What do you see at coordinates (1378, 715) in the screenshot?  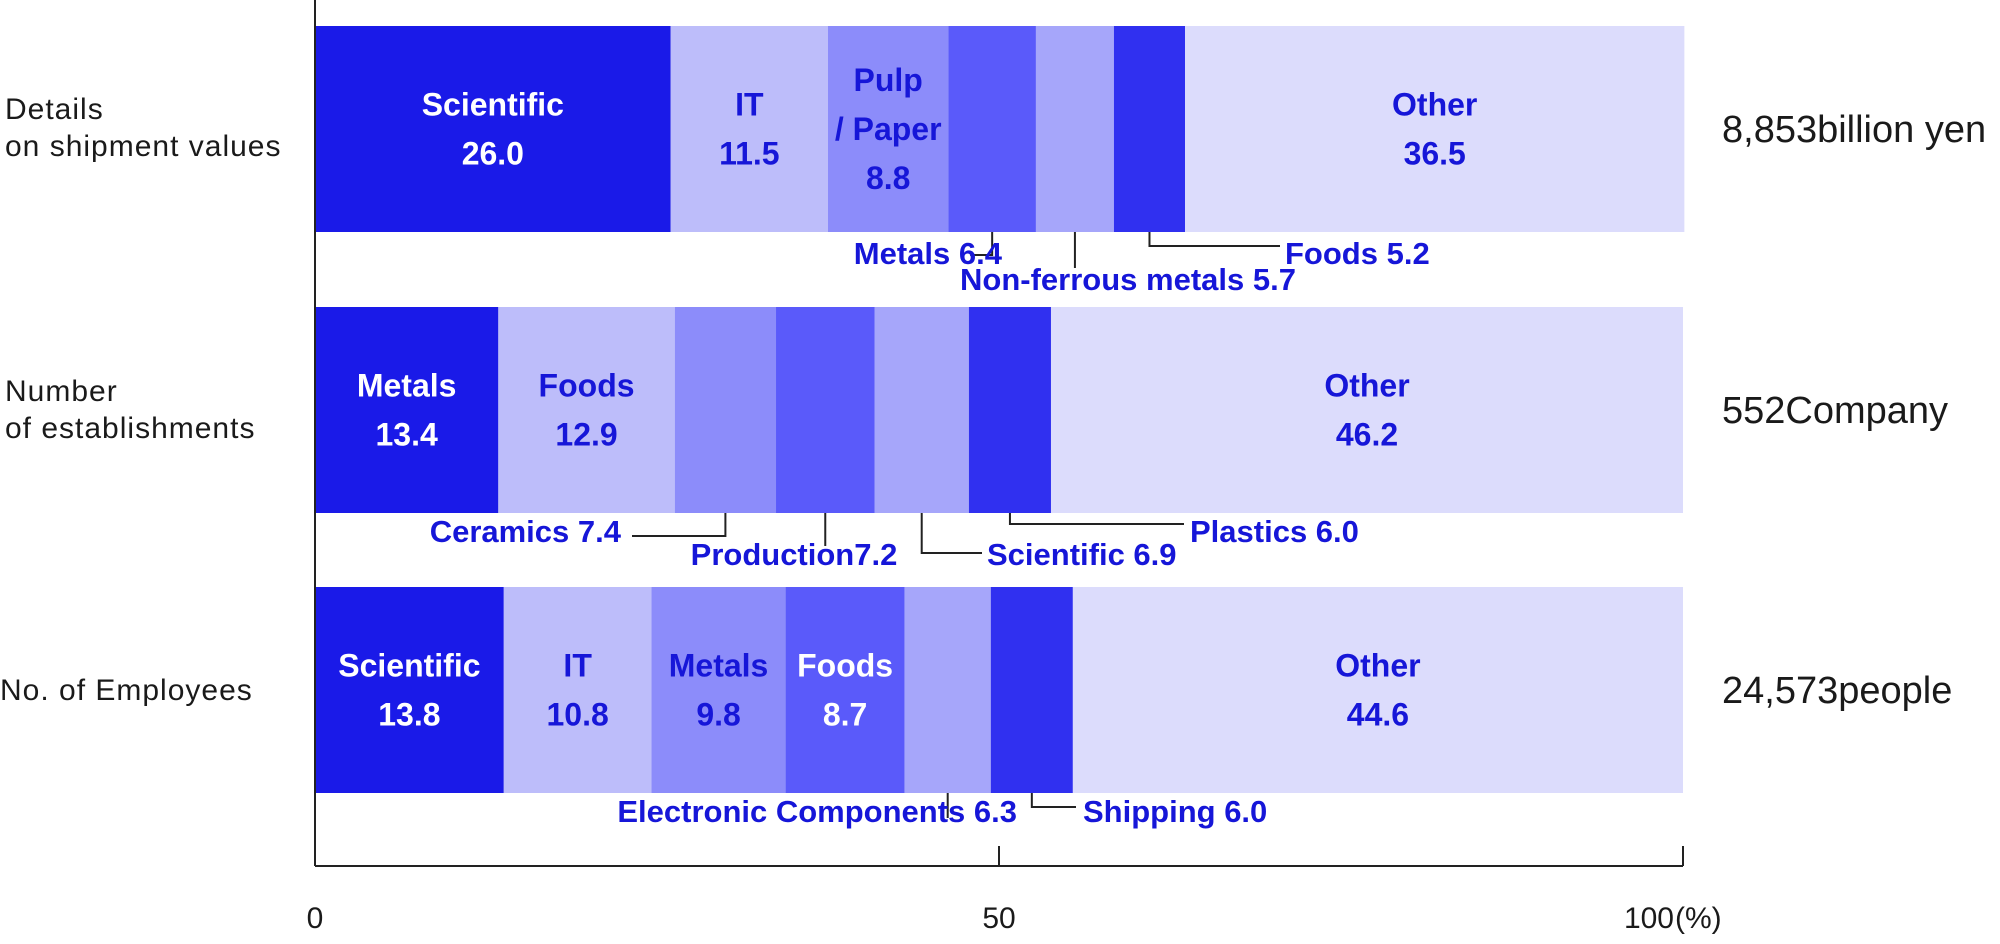 I see `segment-value: 44.6` at bounding box center [1378, 715].